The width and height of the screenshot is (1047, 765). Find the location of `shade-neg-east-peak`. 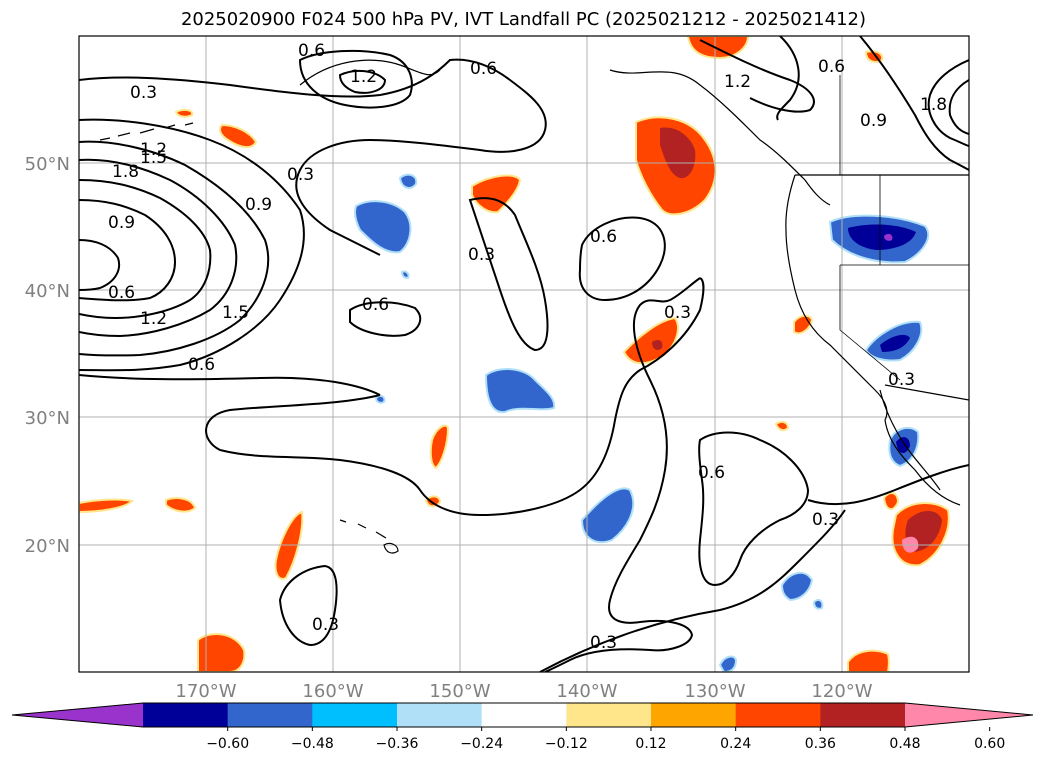

shade-neg-east-peak is located at coordinates (888, 237).